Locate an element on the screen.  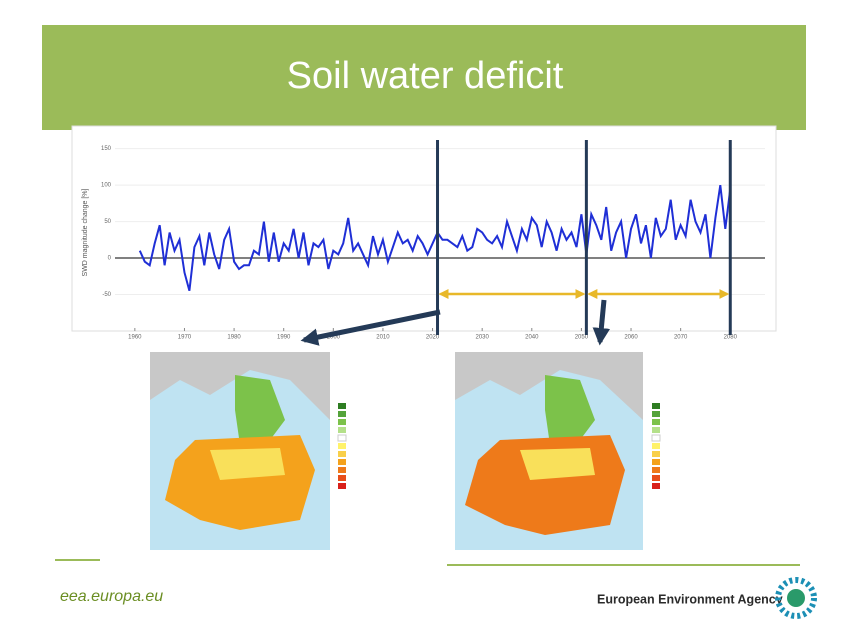
x-tick-label: 2020 is located at coordinates (433, 338).